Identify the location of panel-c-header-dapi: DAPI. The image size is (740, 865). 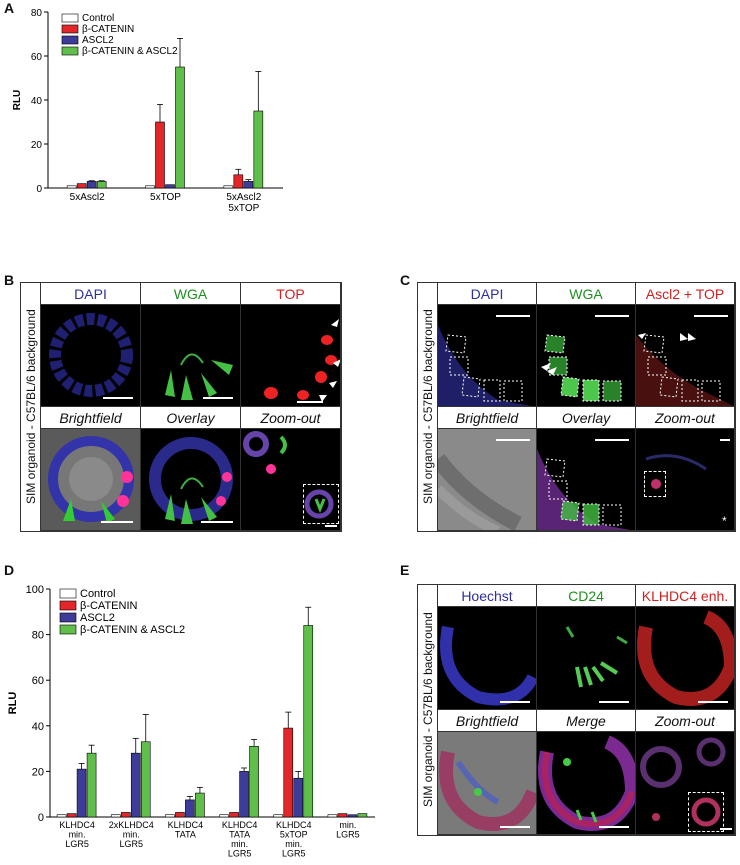
(487, 294).